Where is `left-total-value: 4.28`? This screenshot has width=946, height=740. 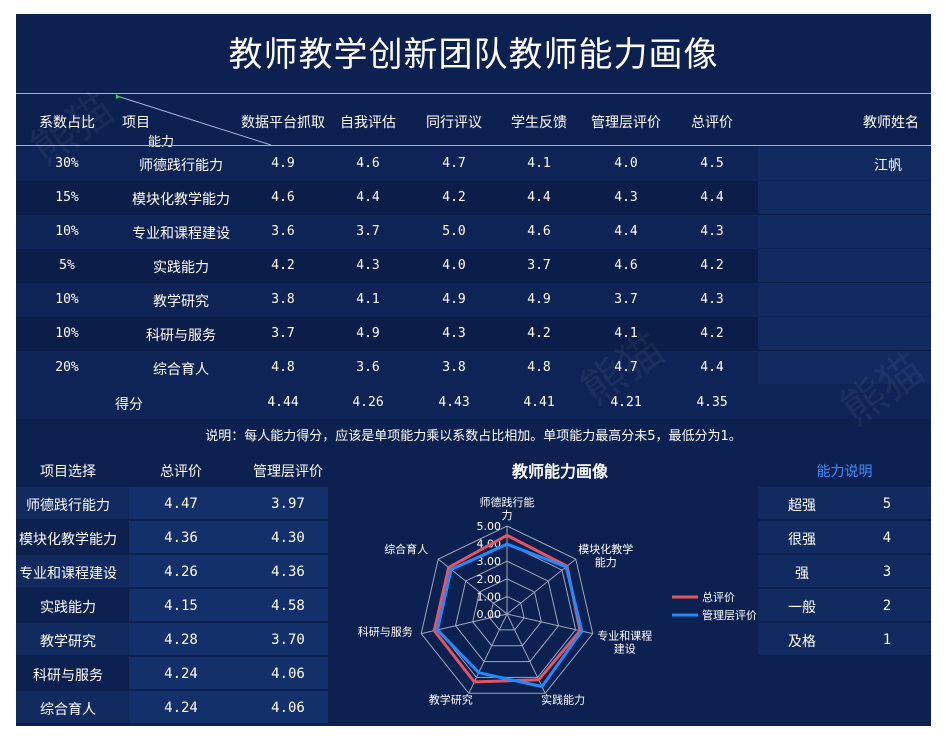
left-total-value: 4.28 is located at coordinates (181, 640).